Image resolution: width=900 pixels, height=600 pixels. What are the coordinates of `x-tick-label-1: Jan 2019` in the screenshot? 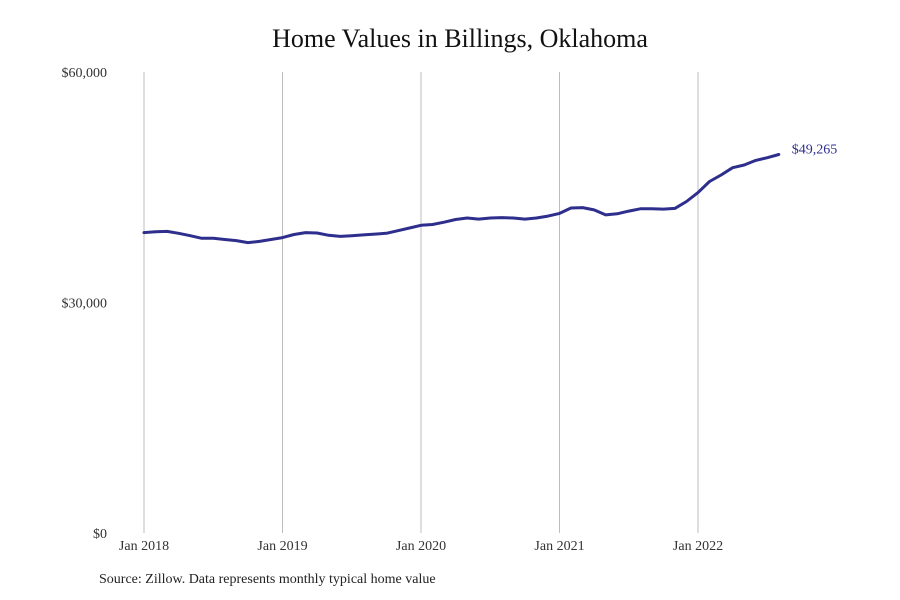 It's located at (282, 546).